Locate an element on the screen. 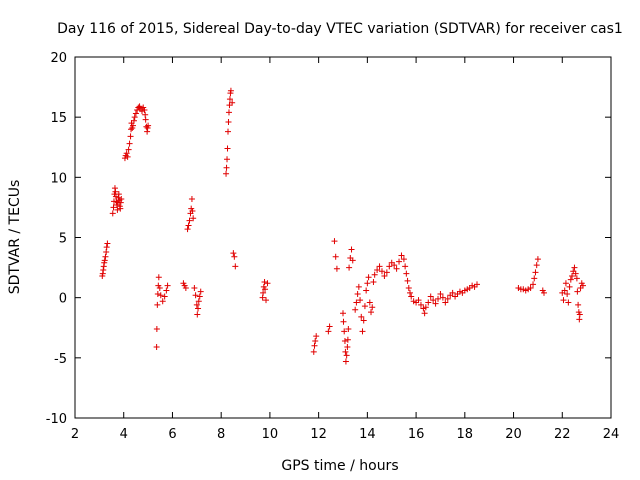 Image resolution: width=640 pixels, height=480 pixels. x-tick-label: 24 is located at coordinates (611, 434).